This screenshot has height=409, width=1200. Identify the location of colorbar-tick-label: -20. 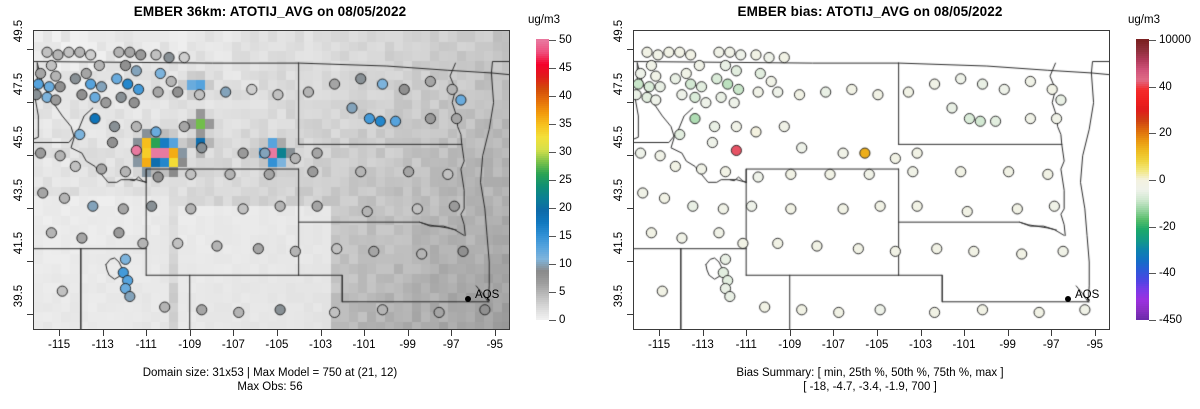
(1167, 226).